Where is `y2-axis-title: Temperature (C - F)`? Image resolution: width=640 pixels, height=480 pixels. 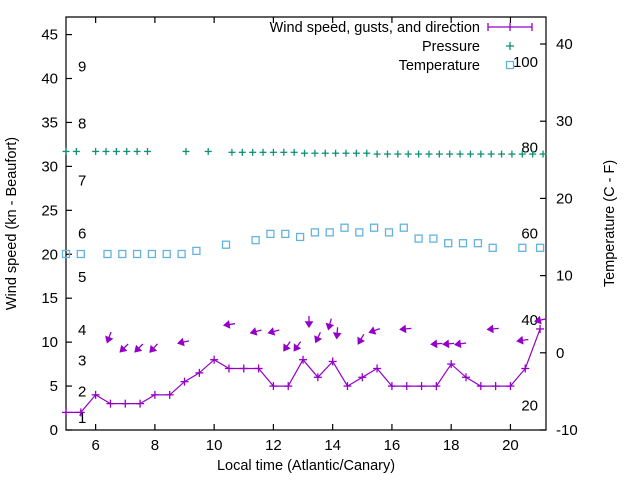
y2-axis-title: Temperature (C - F) is located at coordinates (610, 223).